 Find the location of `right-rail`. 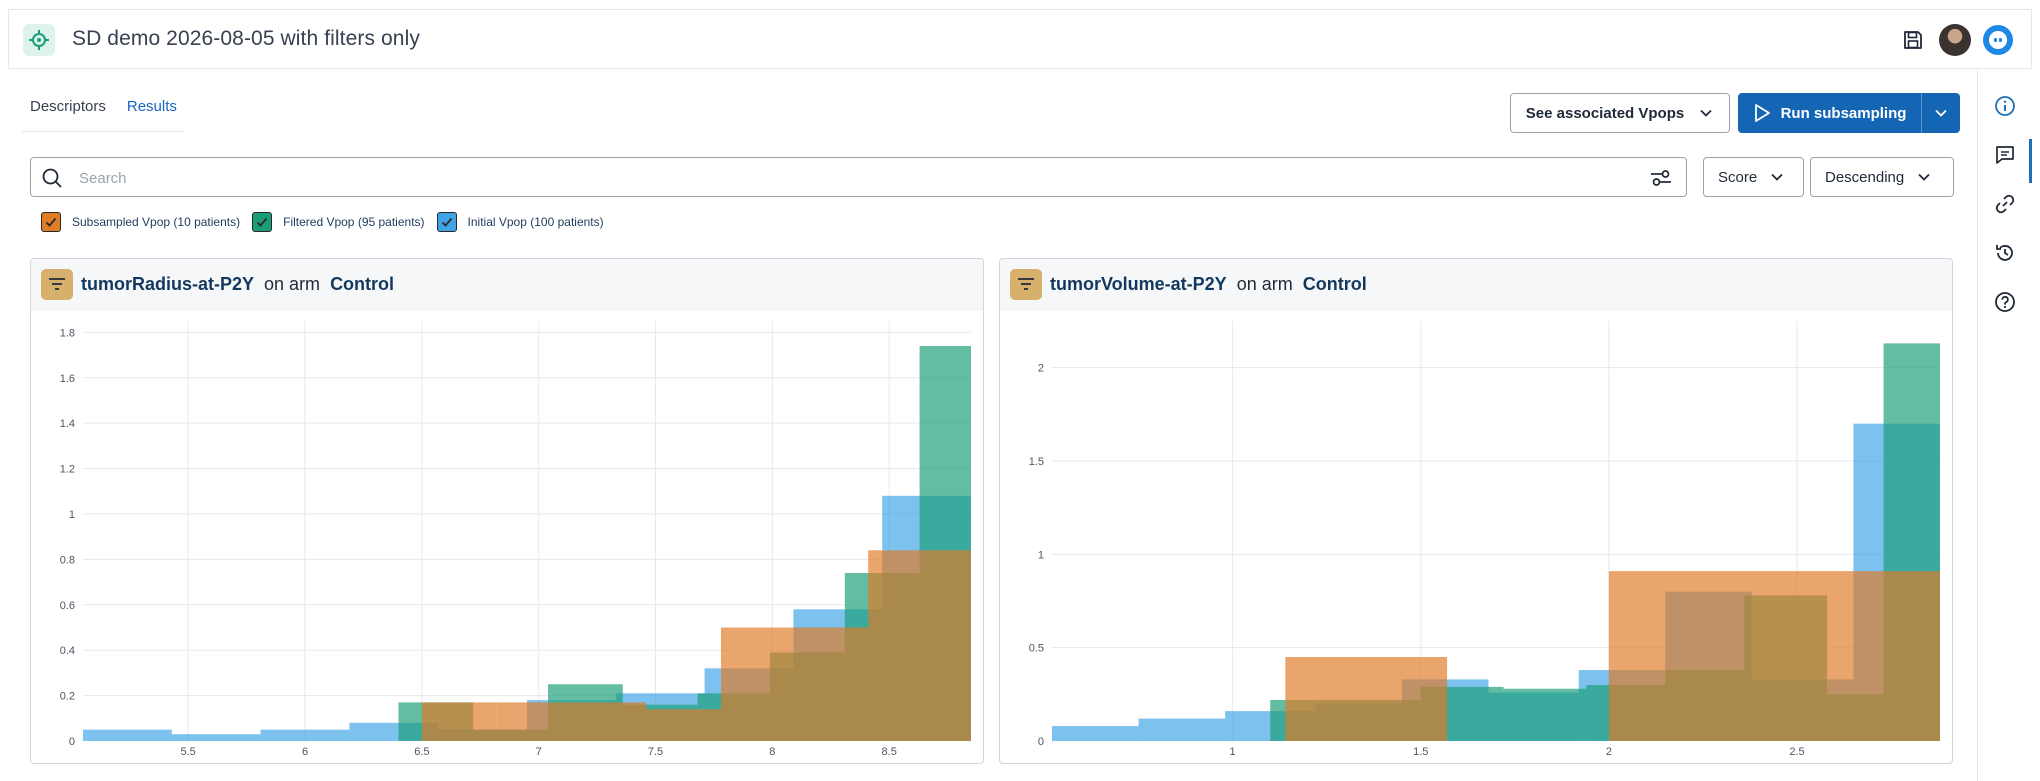

right-rail is located at coordinates (2004, 425).